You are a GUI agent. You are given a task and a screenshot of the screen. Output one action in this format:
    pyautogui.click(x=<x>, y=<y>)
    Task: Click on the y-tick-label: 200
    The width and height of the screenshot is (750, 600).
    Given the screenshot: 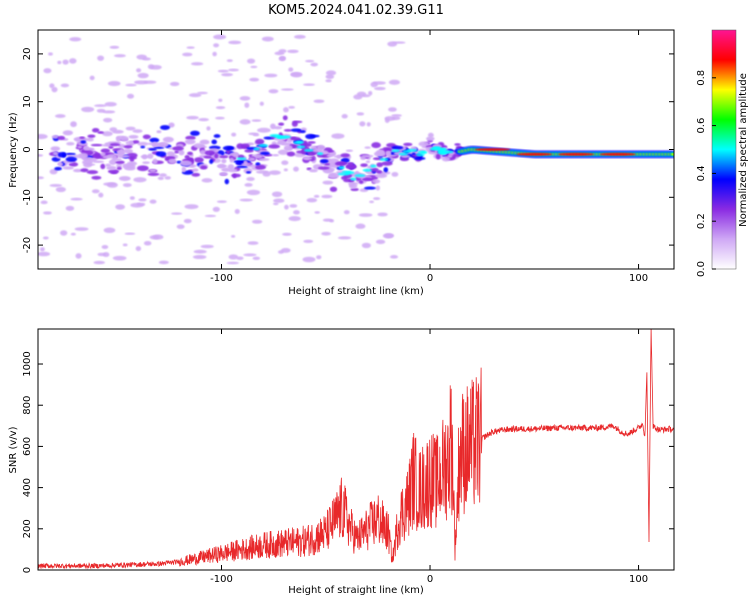 What is the action you would take?
    pyautogui.click(x=27, y=528)
    